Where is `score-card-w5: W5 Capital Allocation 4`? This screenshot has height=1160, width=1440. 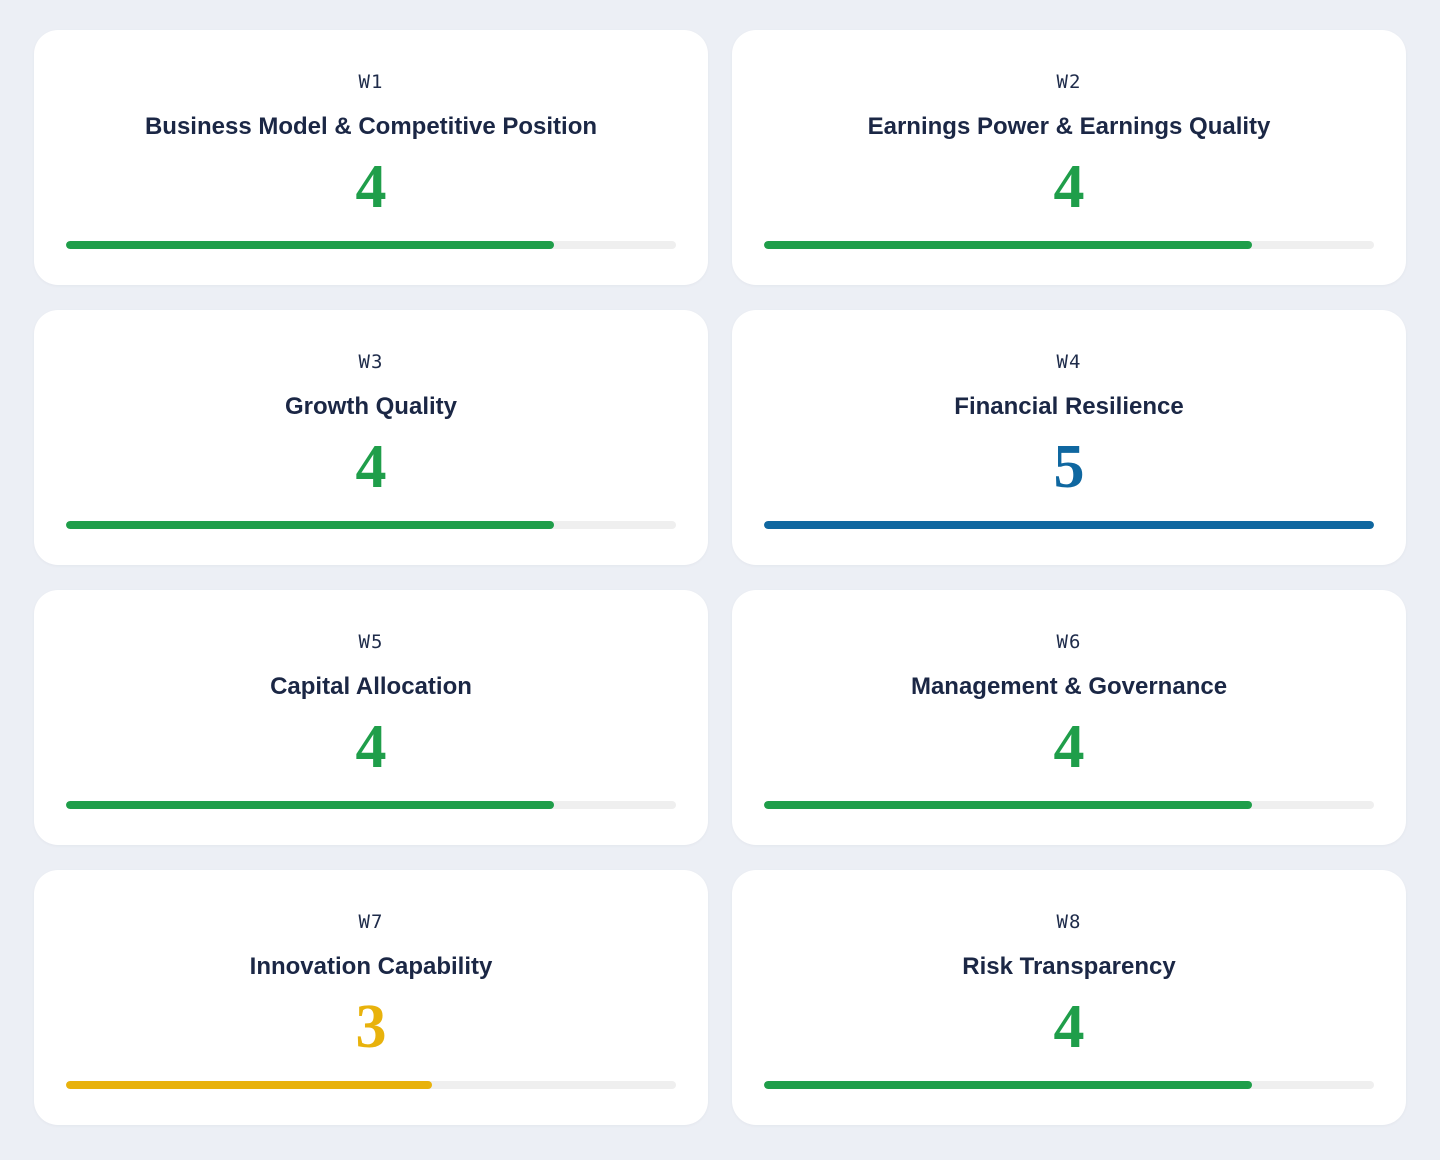 score-card-w5: W5 Capital Allocation 4 is located at coordinates (371, 717).